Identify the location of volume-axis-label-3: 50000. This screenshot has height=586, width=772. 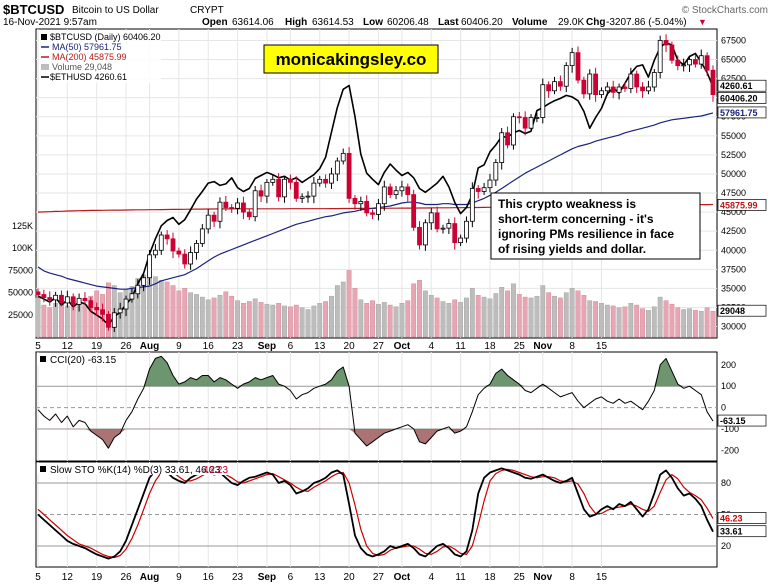
(20, 293).